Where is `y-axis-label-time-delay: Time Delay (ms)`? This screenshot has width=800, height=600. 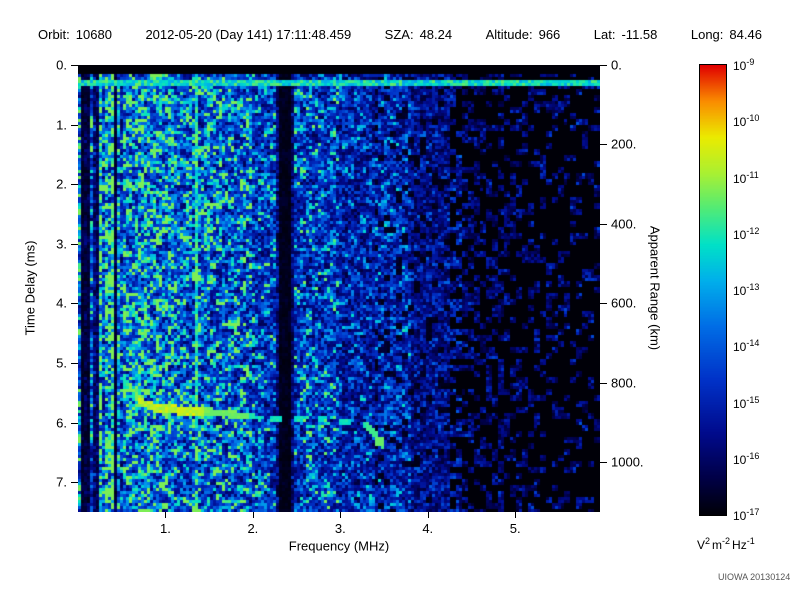
y-axis-label-time-delay: Time Delay (ms) is located at coordinates (30, 288).